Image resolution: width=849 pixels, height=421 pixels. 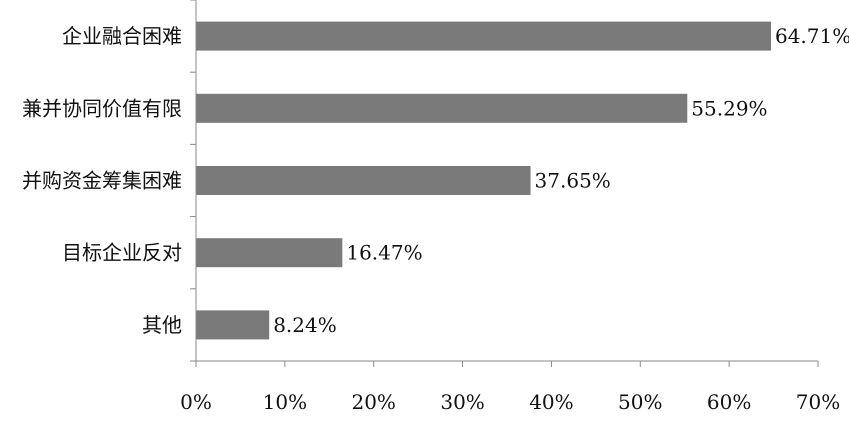 I want to click on data-label-3: 37.65%, so click(x=573, y=181).